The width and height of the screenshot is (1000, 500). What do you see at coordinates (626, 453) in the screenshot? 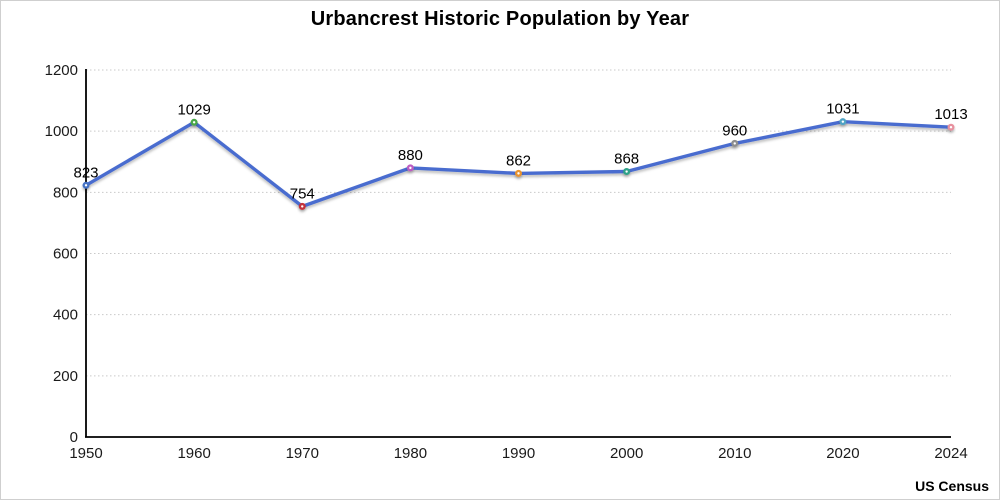
I see `x-tick-label-2000: 2000` at bounding box center [626, 453].